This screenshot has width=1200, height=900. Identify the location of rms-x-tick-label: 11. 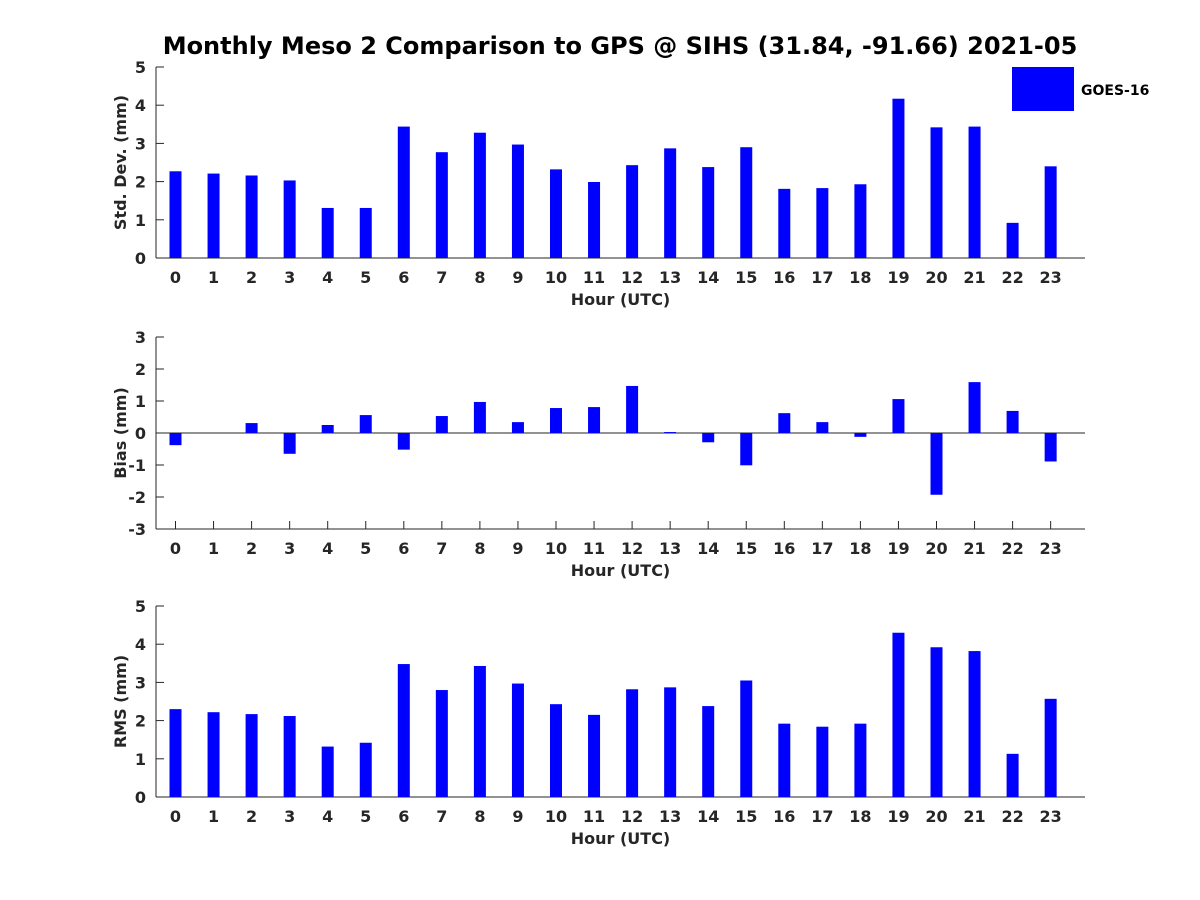
(594, 816).